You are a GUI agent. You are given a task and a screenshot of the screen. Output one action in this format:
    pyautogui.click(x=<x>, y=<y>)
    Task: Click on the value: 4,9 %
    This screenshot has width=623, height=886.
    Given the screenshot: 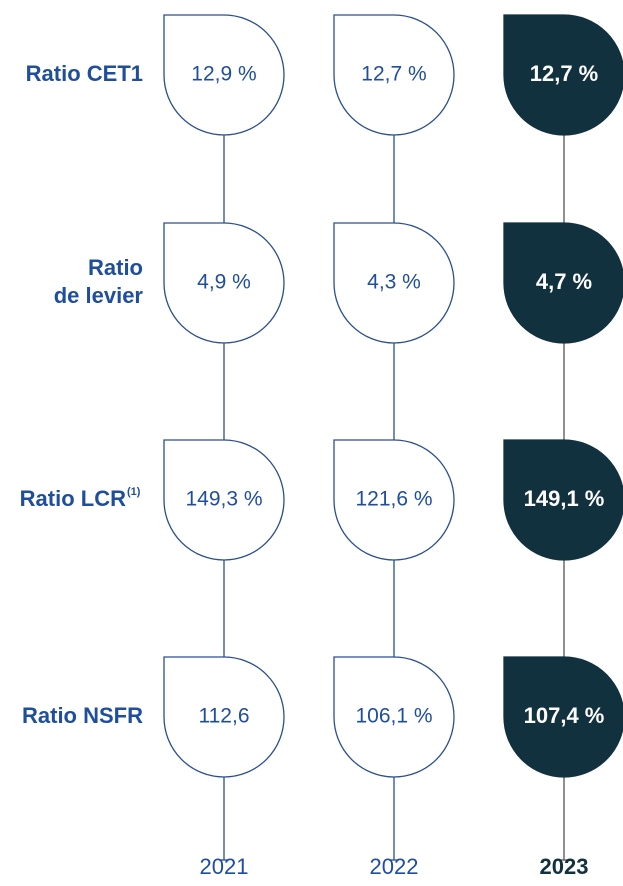 What is the action you would take?
    pyautogui.click(x=224, y=282)
    